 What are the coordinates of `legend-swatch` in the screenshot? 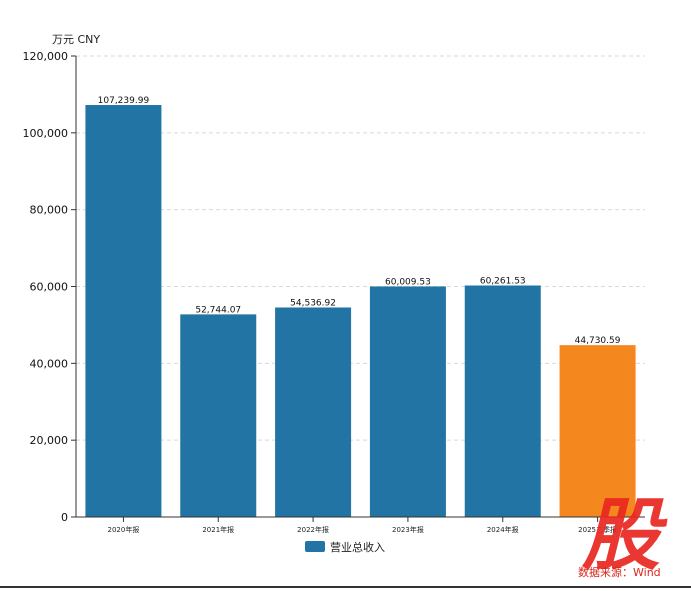 It's located at (315, 546).